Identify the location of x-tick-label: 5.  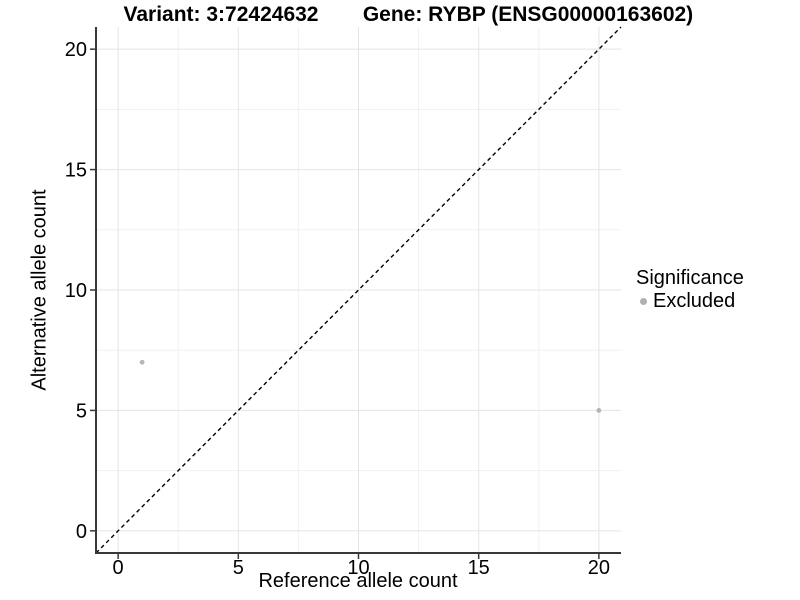
(238, 568).